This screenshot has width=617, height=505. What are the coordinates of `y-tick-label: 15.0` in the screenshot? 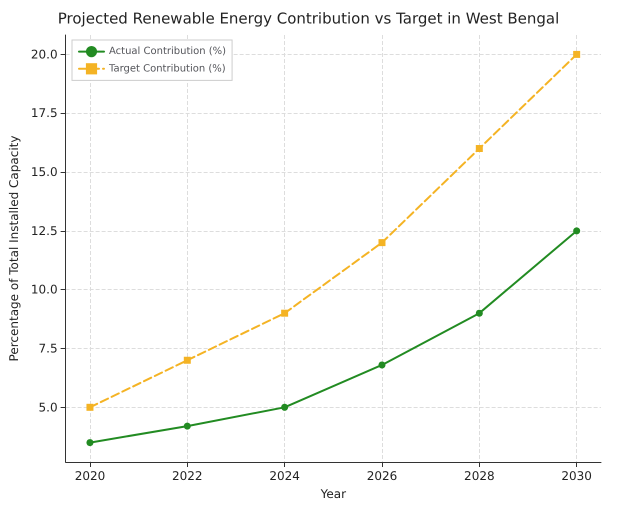 It's located at (44, 172).